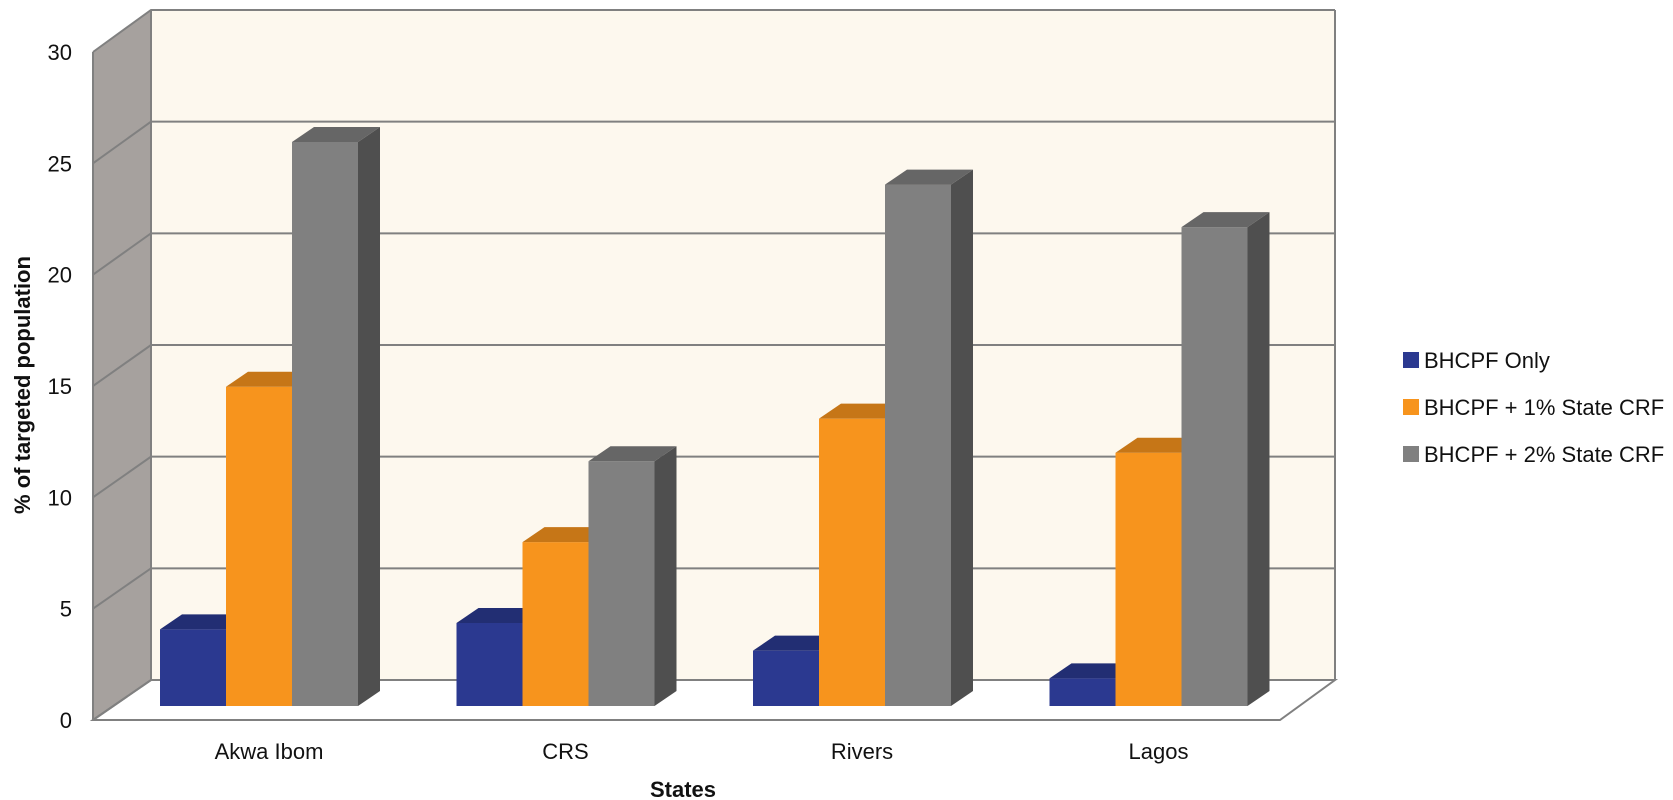 Image resolution: width=1673 pixels, height=800 pixels. Describe the element at coordinates (269, 751) in the screenshot. I see `x-tick-label: Akwa Ibom` at that location.